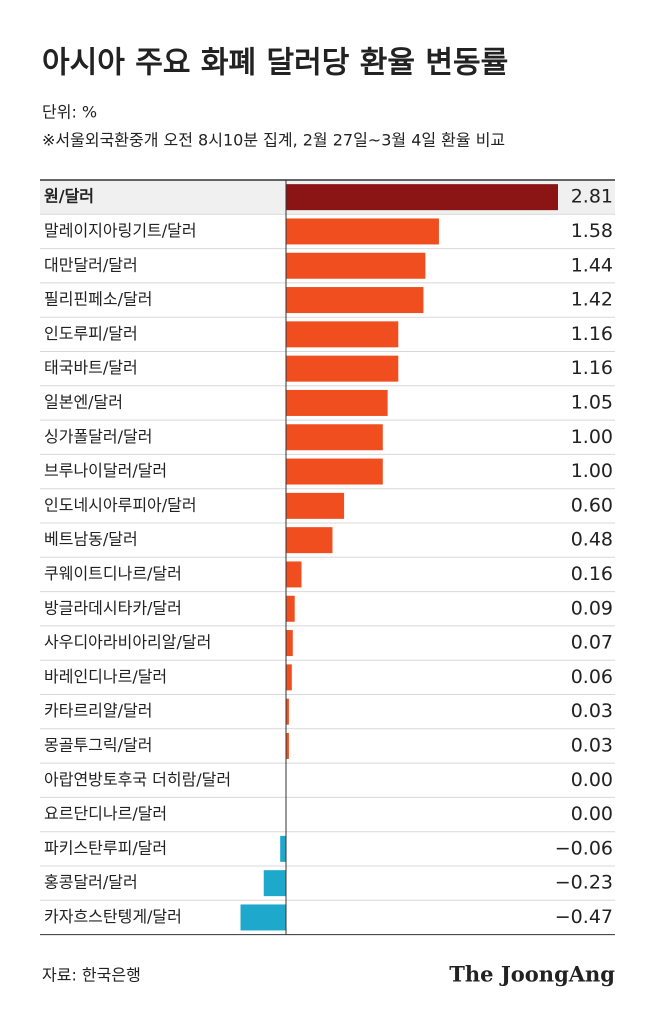 This screenshot has width=658, height=1013. Describe the element at coordinates (592, 540) in the screenshot. I see `value-label: 0.48` at that location.